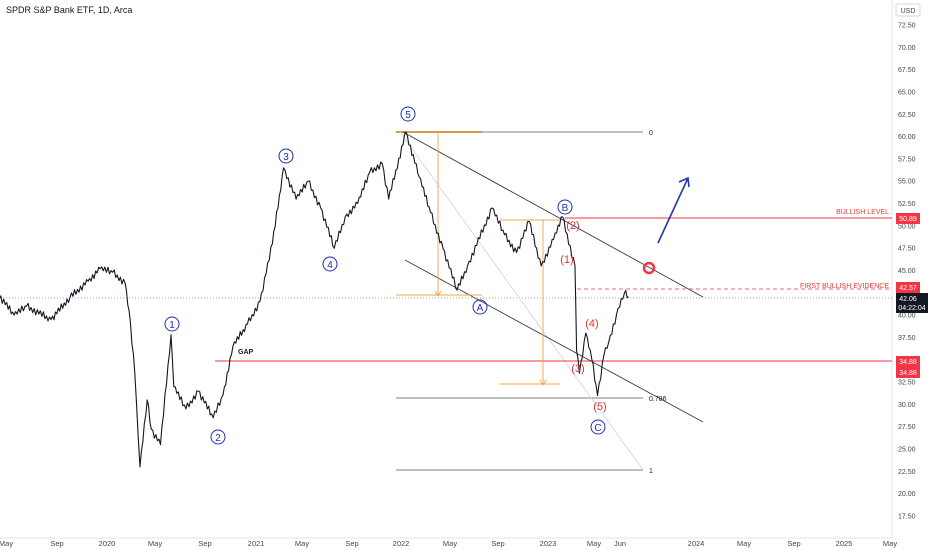 The width and height of the screenshot is (932, 550). Describe the element at coordinates (651, 471) in the screenshot. I see `fib-label-1: 1` at that location.